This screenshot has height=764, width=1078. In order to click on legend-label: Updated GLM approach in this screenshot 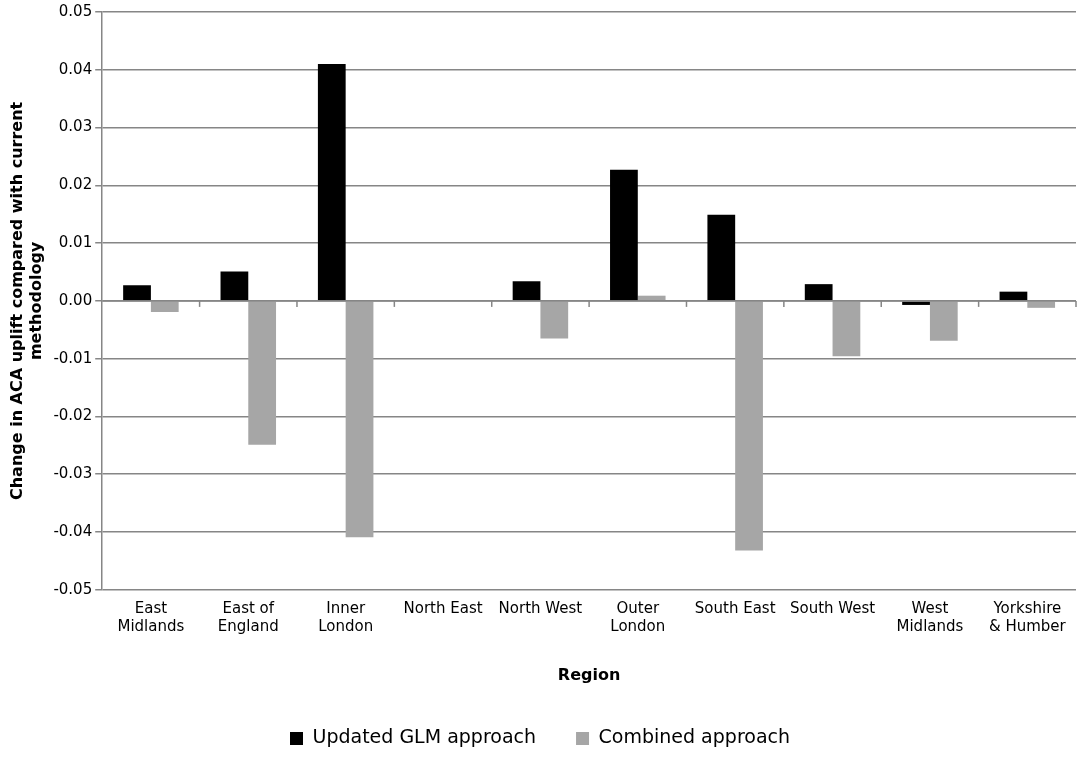, I will do `click(424, 736)`.